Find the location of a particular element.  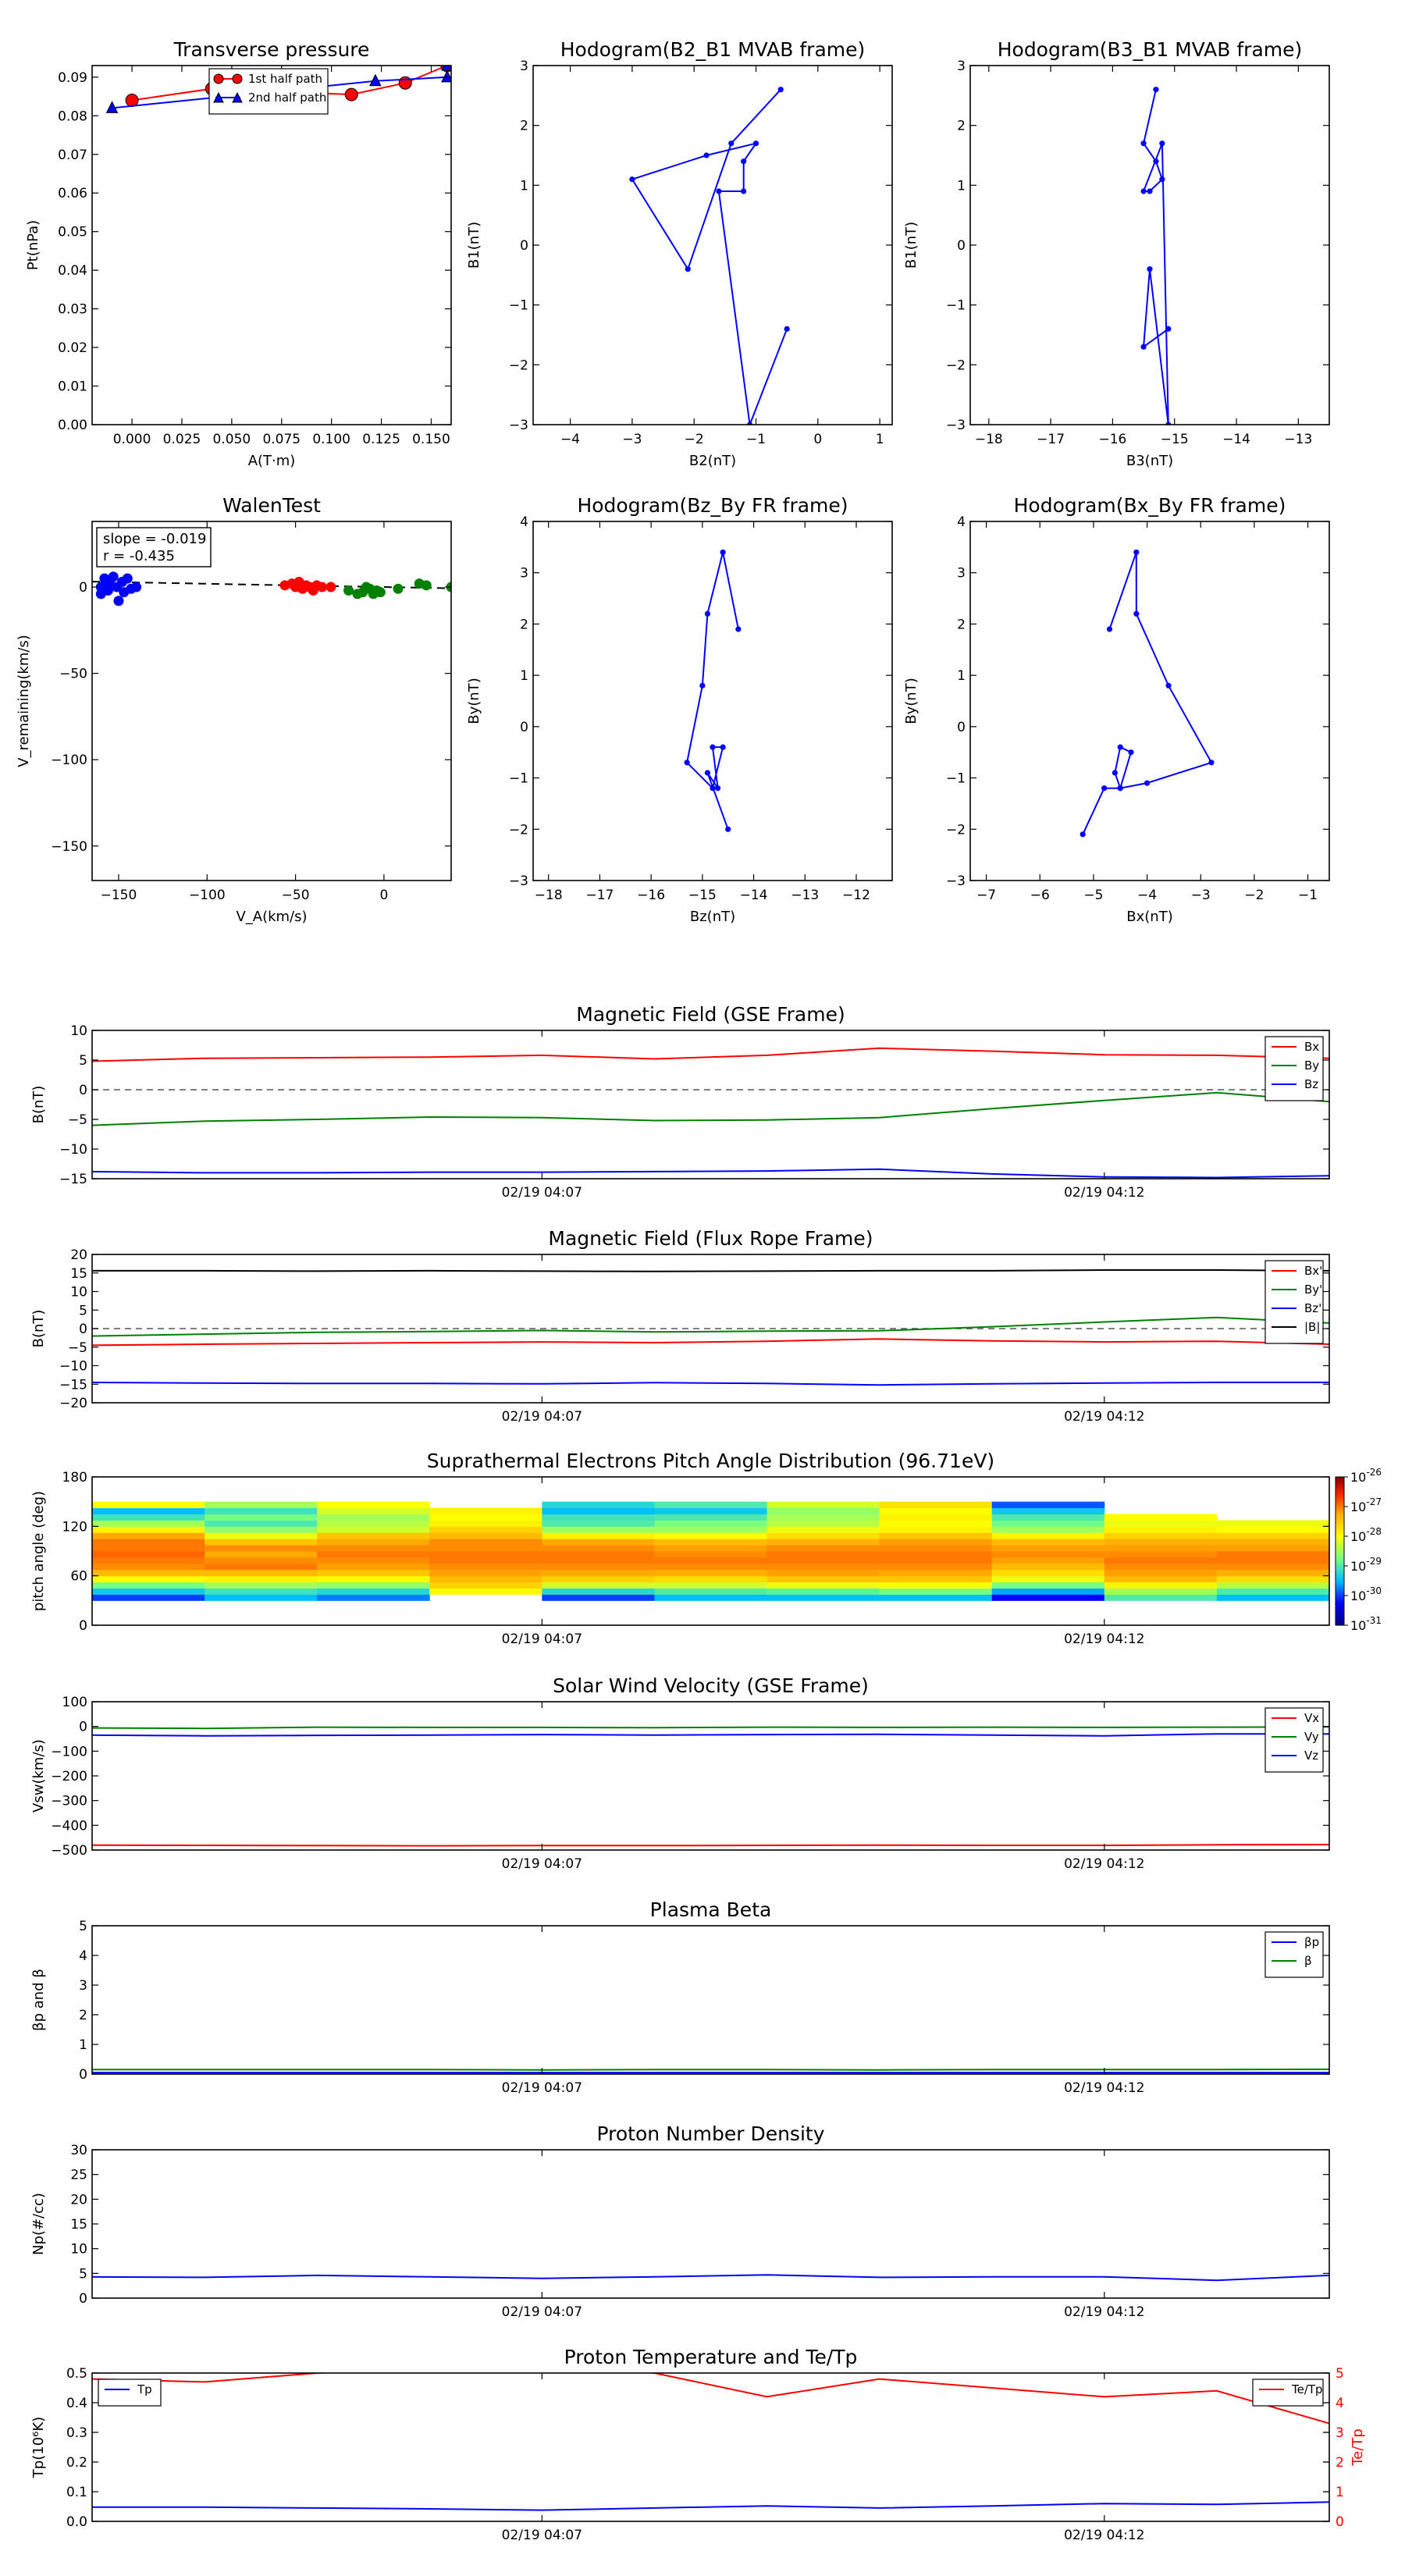

hodo4-xtick-label: −4 is located at coordinates (1147, 895).